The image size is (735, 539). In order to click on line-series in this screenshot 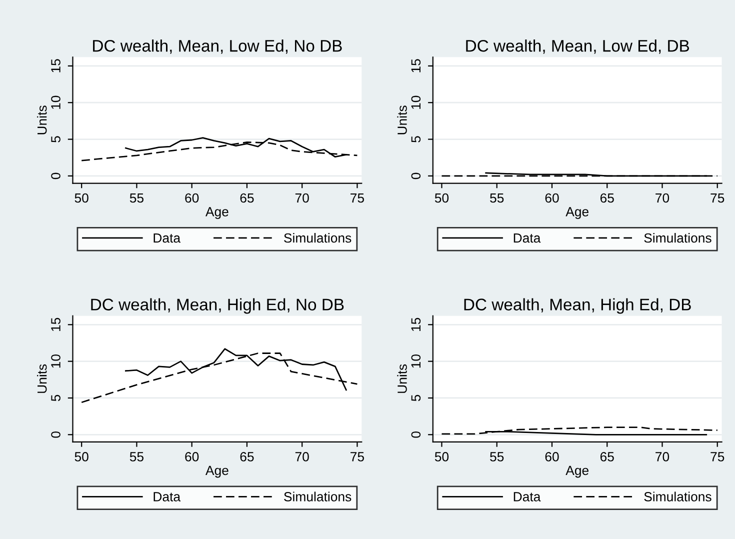, I will do `click(579, 430)`.